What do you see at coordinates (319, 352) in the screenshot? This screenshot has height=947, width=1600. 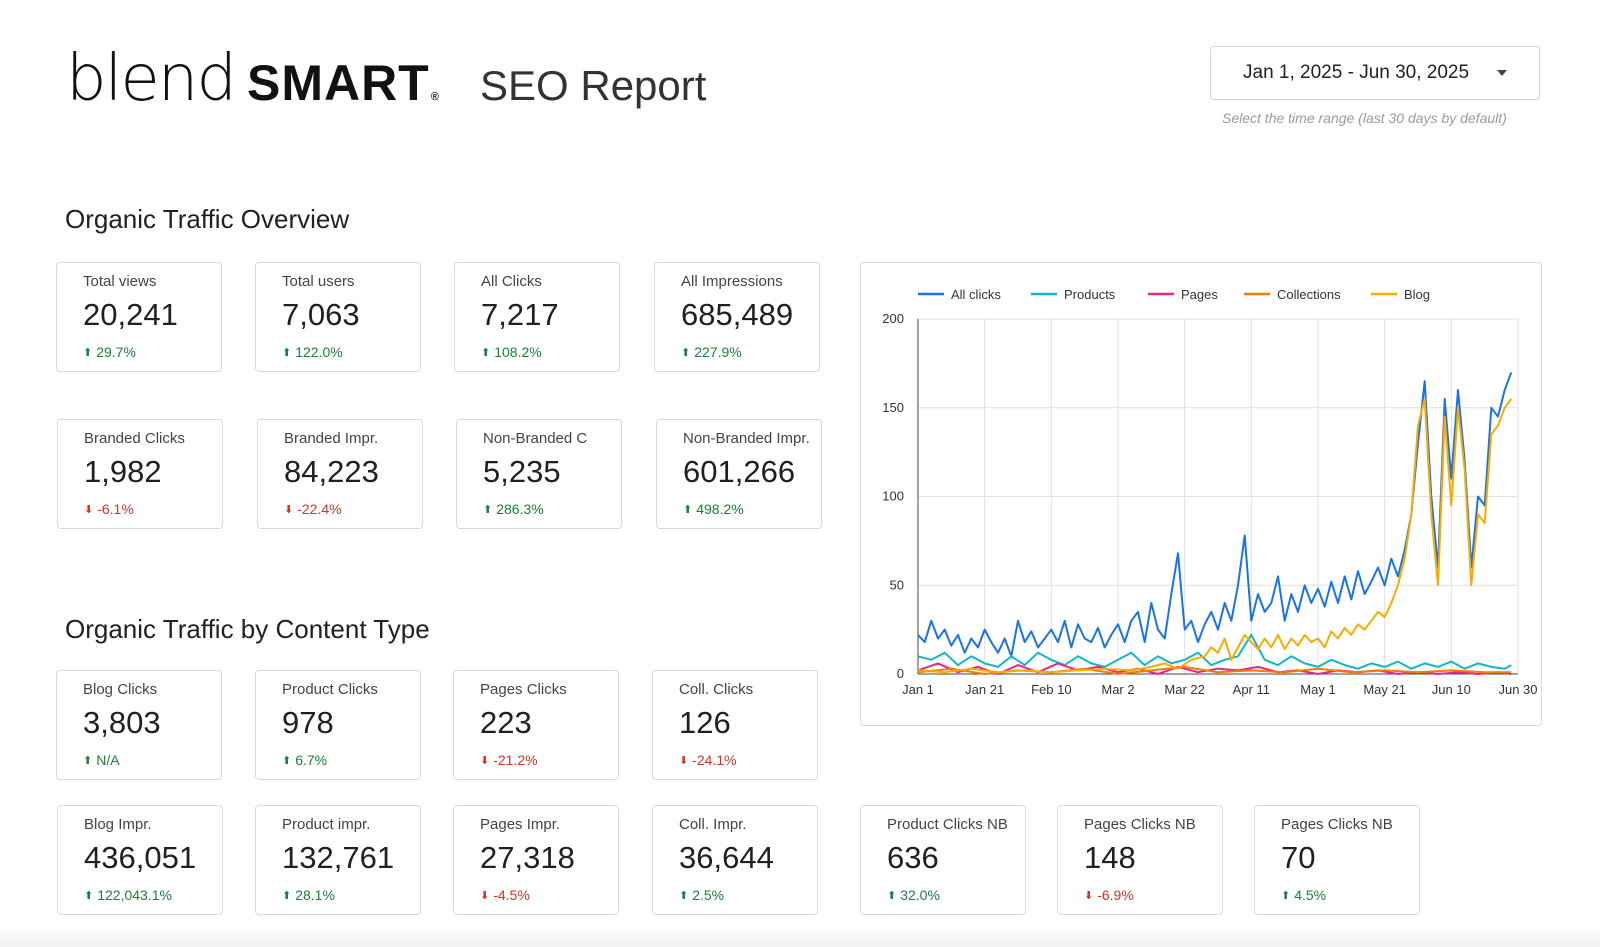 I see `scorecard-delta-value: 122.0%` at bounding box center [319, 352].